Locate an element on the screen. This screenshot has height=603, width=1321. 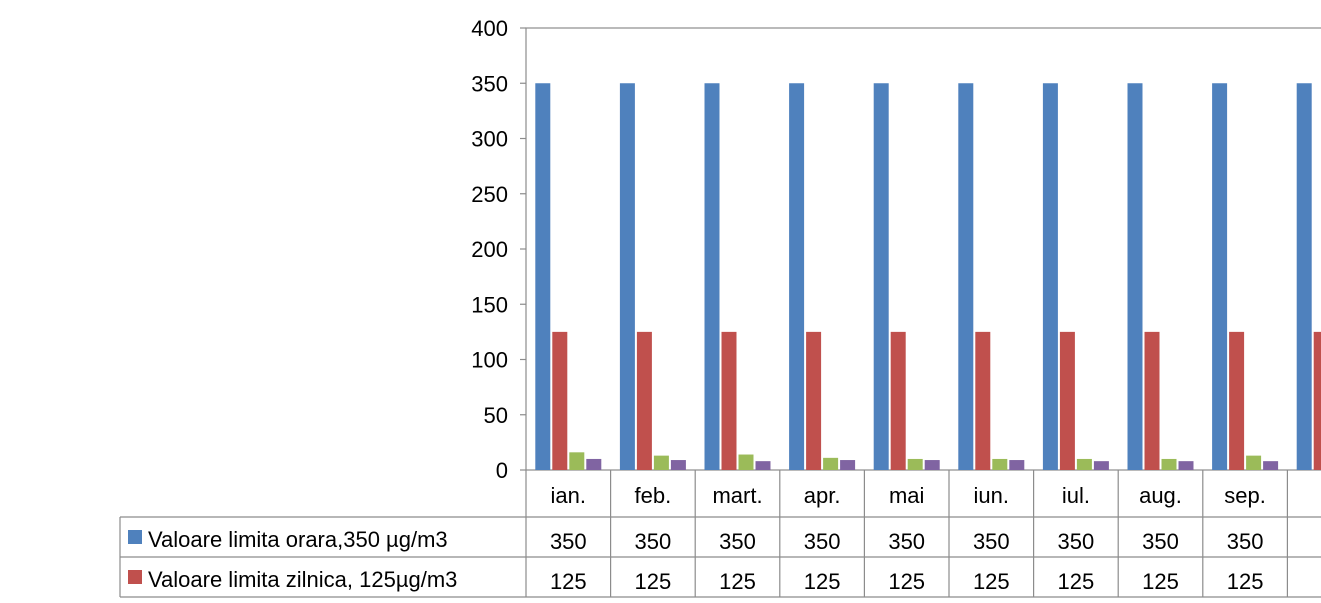
legend-label: Valoare limita orara,350 µg/m3 is located at coordinates (298, 539).